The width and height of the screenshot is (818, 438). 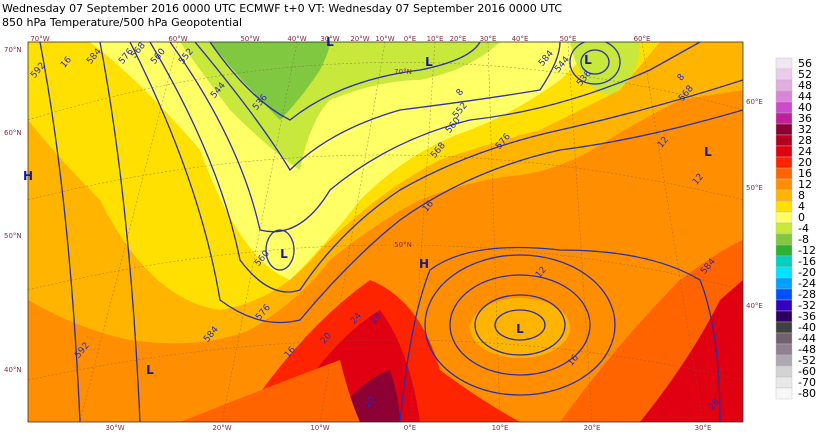 What do you see at coordinates (39, 39) in the screenshot?
I see `geo-label: 70°W` at bounding box center [39, 39].